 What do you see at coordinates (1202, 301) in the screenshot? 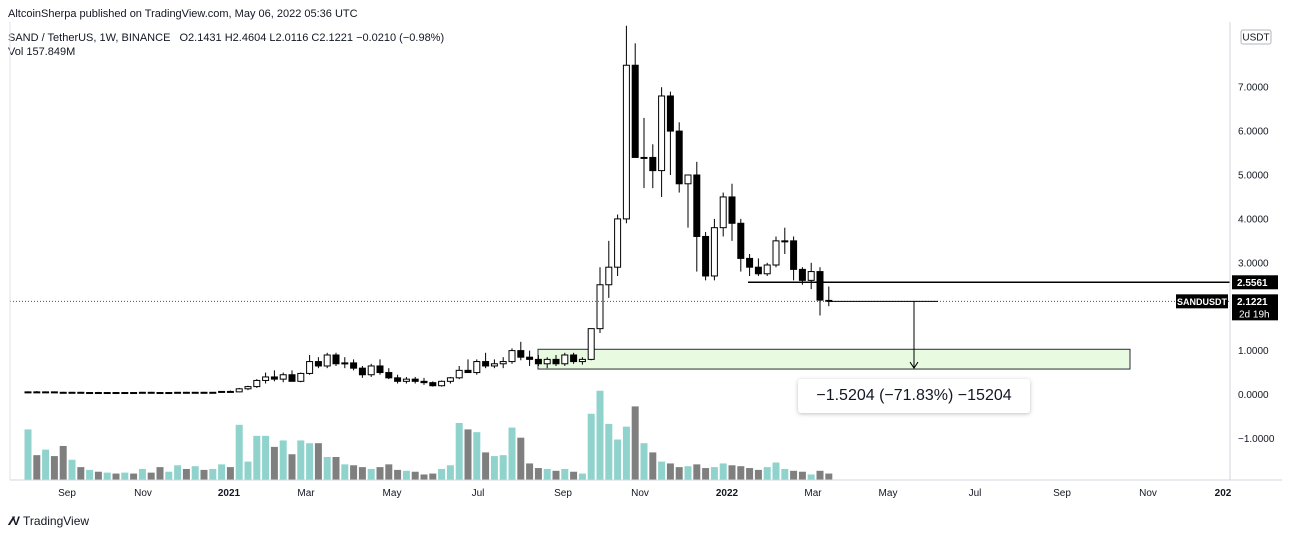
I see `symbol-badge` at bounding box center [1202, 301].